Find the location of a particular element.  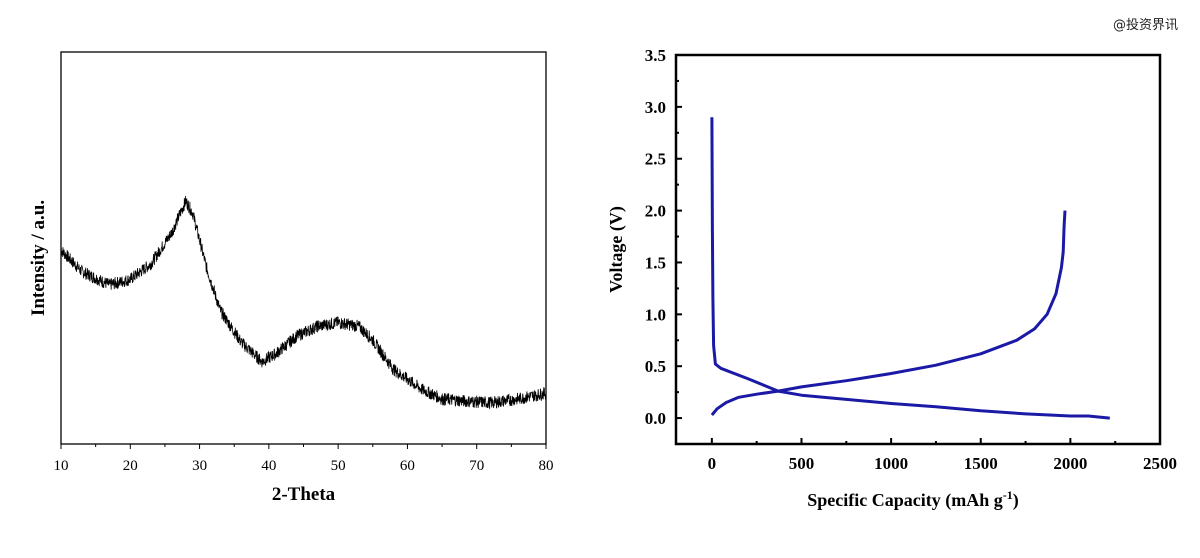

x-tick-label: 10 is located at coordinates (61, 466).